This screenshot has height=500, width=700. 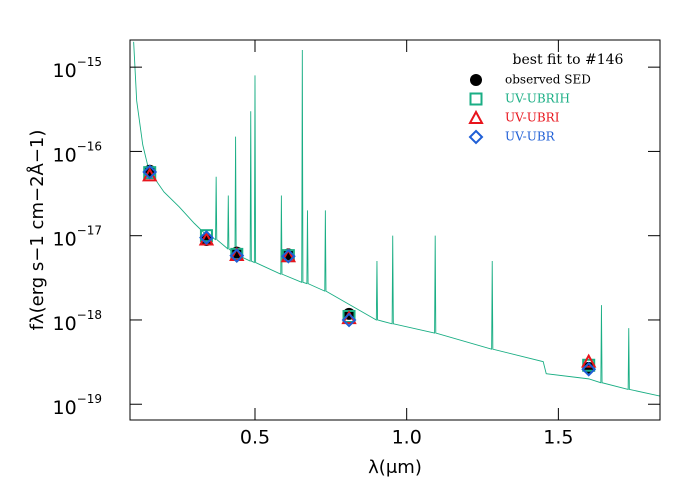 What do you see at coordinates (37, 230) in the screenshot?
I see `y-axis-label: fλ(erg s−1 cm−2Å−1)` at bounding box center [37, 230].